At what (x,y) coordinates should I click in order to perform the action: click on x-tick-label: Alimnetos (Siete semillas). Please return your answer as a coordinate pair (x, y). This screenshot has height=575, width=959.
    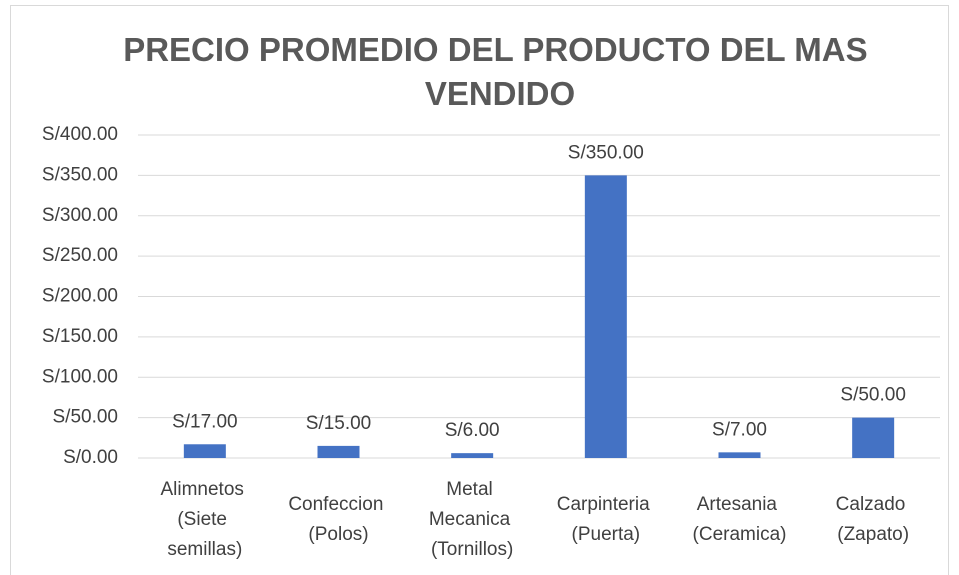
    Looking at the image, I should click on (204, 519).